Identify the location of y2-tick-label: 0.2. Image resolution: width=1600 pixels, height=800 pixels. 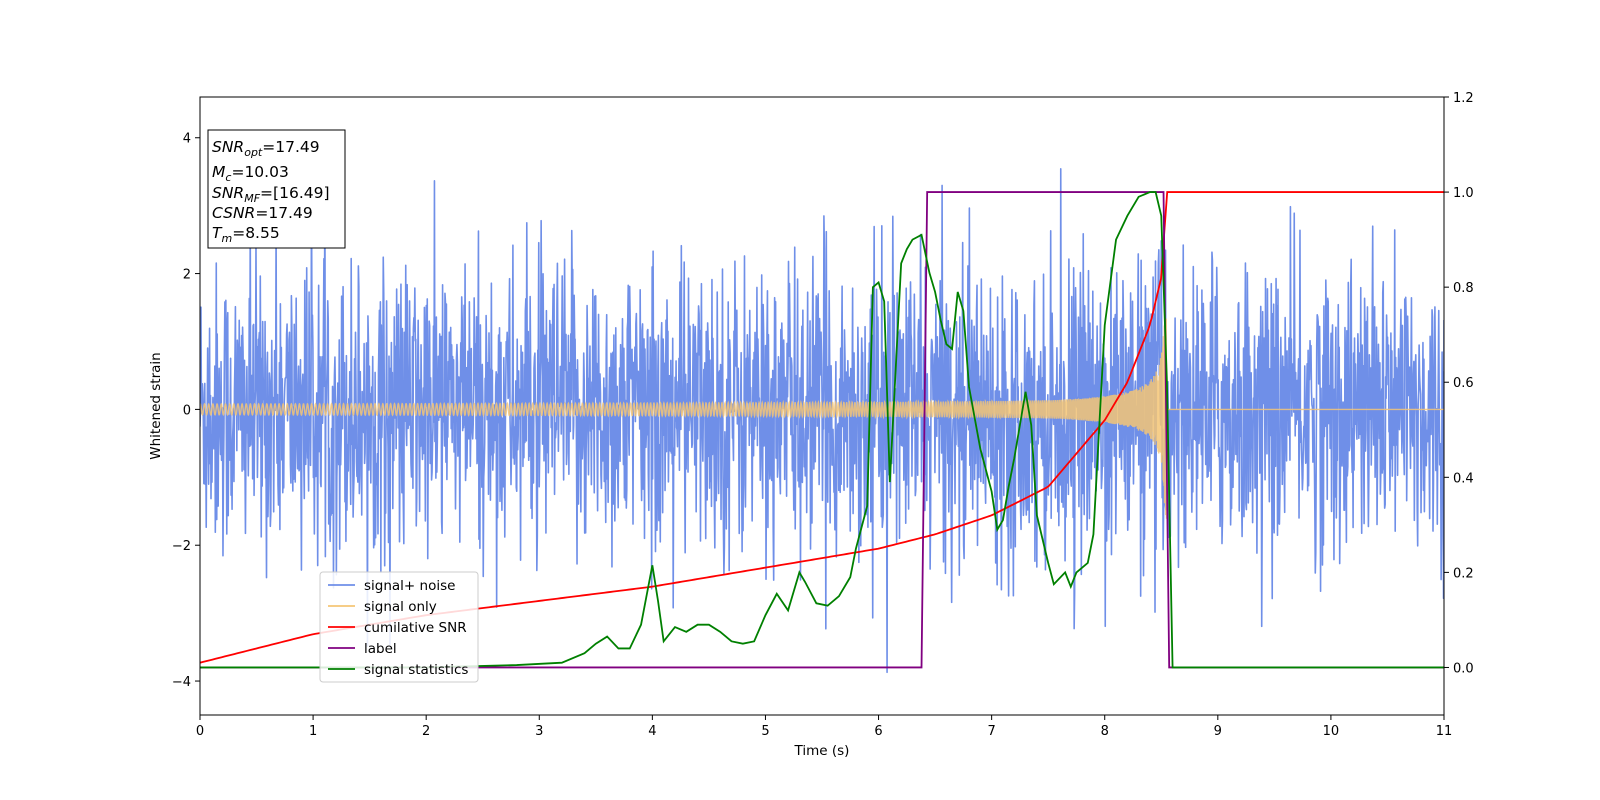
(1463, 573).